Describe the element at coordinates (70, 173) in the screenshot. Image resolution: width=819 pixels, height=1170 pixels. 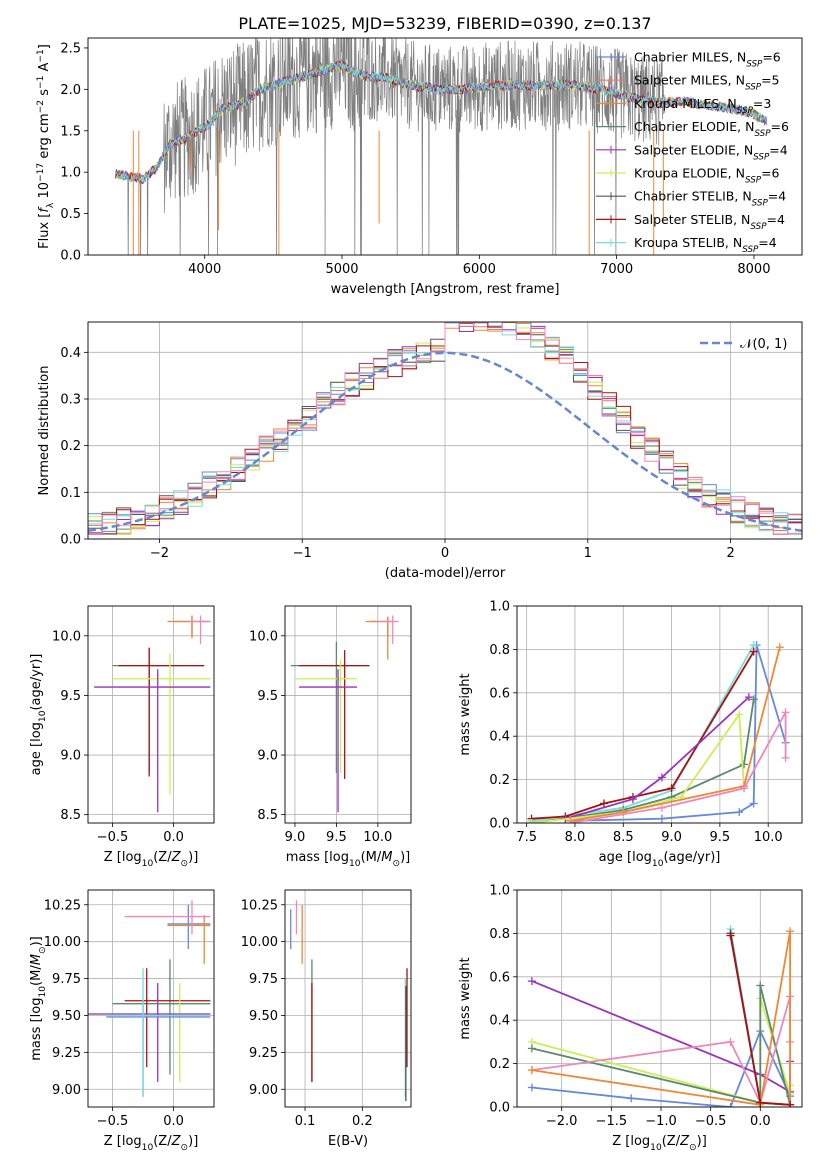
I see `y-tick-label: 1.0` at that location.